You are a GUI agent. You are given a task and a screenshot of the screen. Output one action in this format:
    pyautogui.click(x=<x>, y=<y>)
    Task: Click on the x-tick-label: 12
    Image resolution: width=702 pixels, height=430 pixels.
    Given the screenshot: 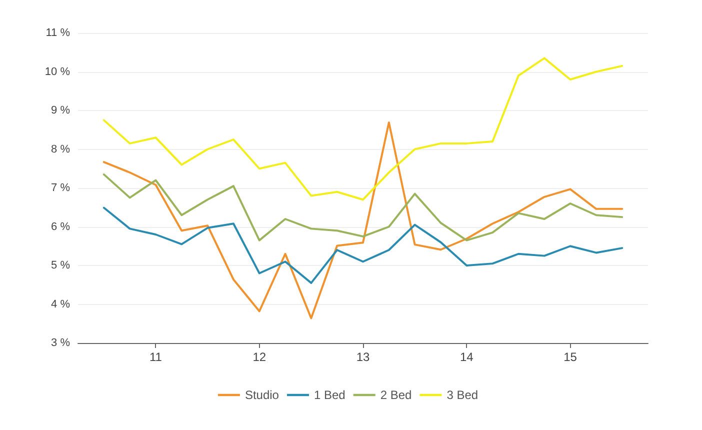 What is the action you would take?
    pyautogui.click(x=259, y=357)
    